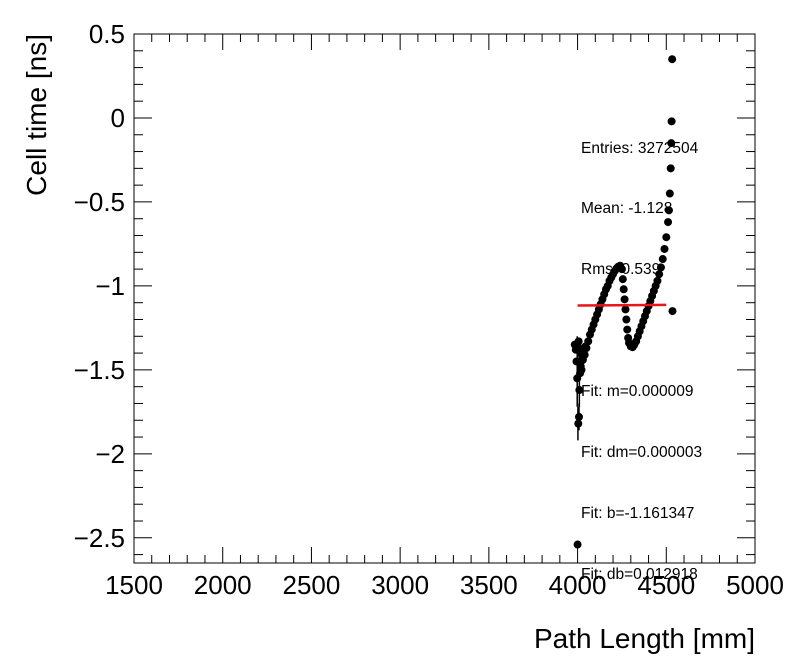  I want to click on y-tick-label: −0.5, so click(99, 202).